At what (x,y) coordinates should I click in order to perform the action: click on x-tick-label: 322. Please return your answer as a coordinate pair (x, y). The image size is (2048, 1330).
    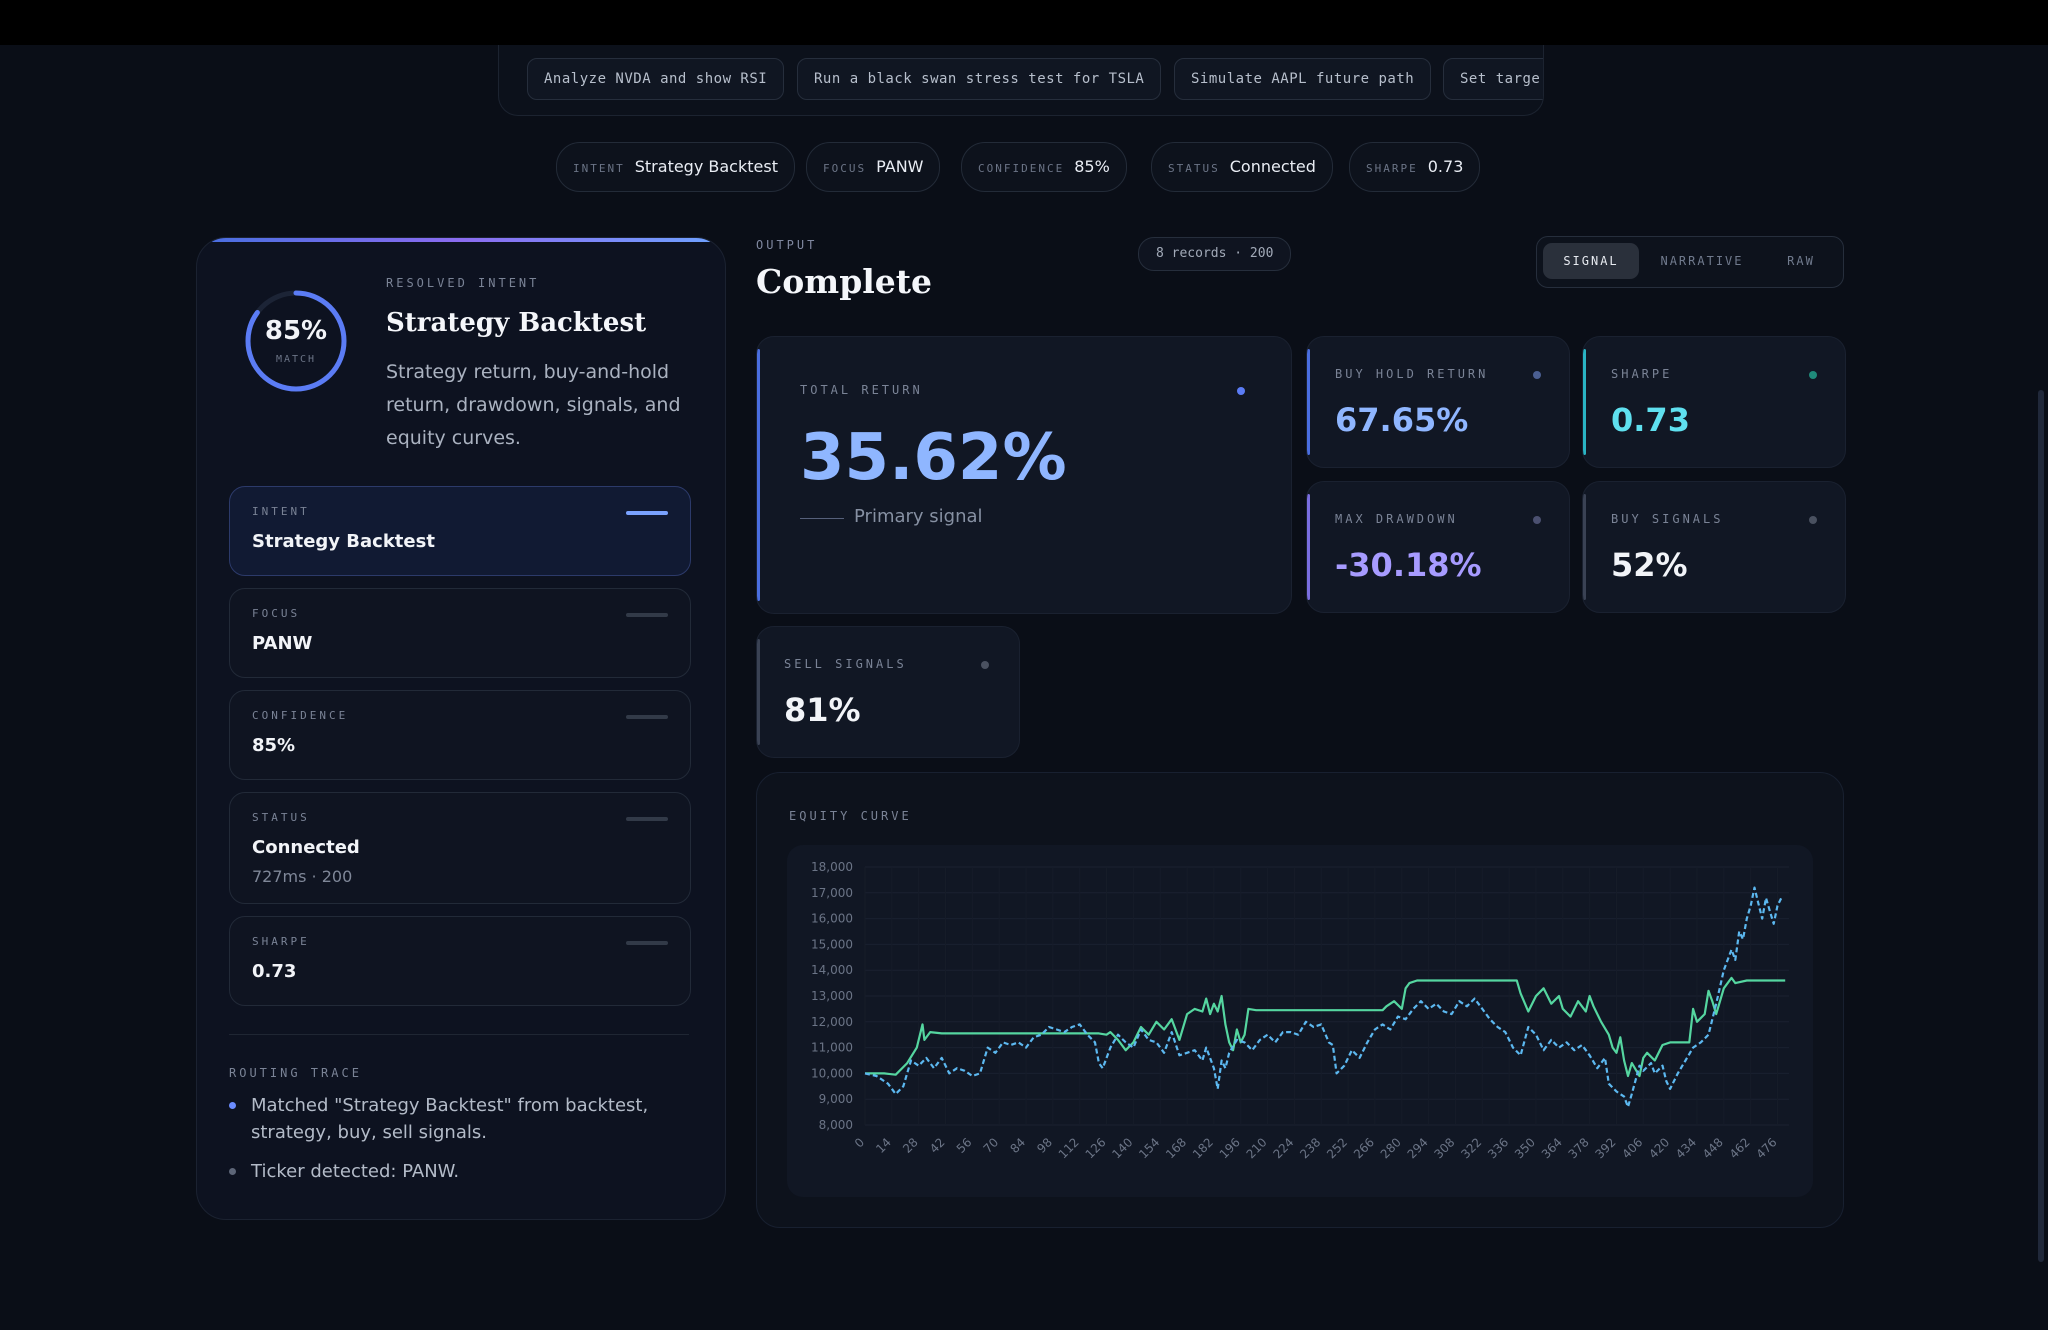
    Looking at the image, I should click on (1471, 1148).